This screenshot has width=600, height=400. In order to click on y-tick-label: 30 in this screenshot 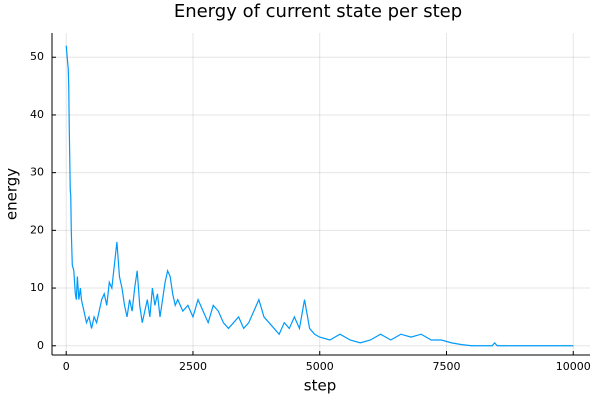, I will do `click(37, 172)`.